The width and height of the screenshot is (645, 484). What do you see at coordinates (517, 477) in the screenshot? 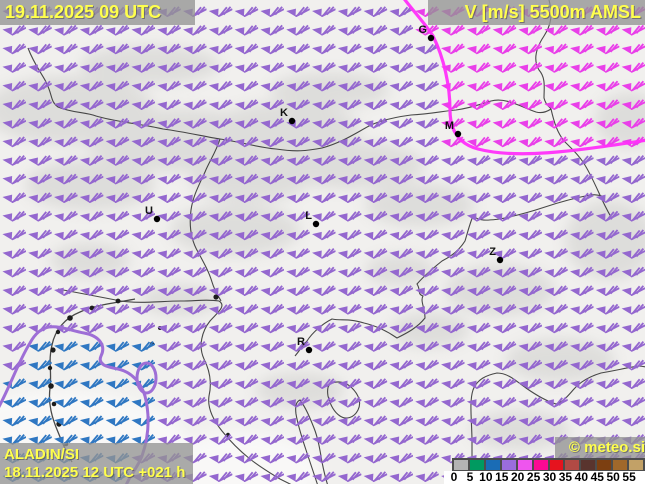
I see `colorbar-tick: 20` at bounding box center [517, 477].